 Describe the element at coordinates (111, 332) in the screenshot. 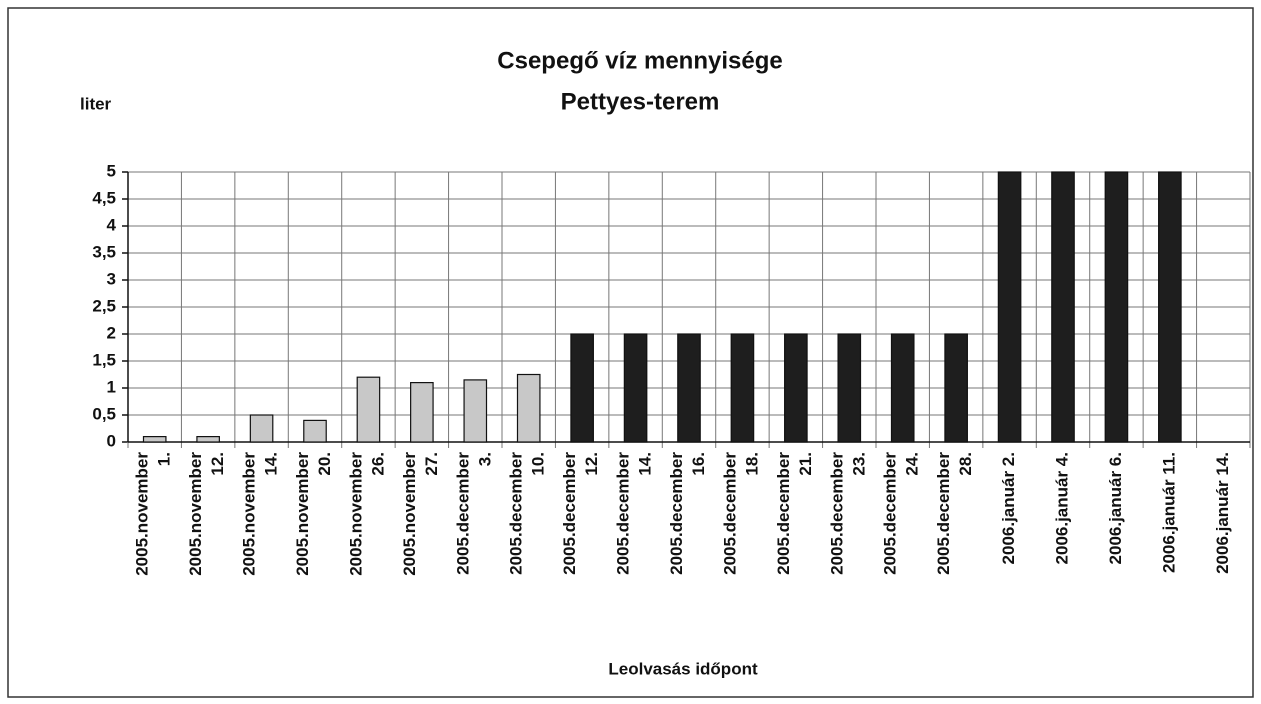

I see `y-tick-label: 2` at that location.